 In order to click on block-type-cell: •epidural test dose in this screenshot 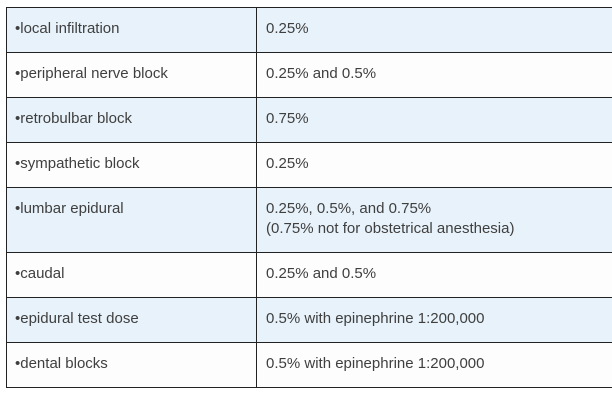, I will do `click(131, 320)`.